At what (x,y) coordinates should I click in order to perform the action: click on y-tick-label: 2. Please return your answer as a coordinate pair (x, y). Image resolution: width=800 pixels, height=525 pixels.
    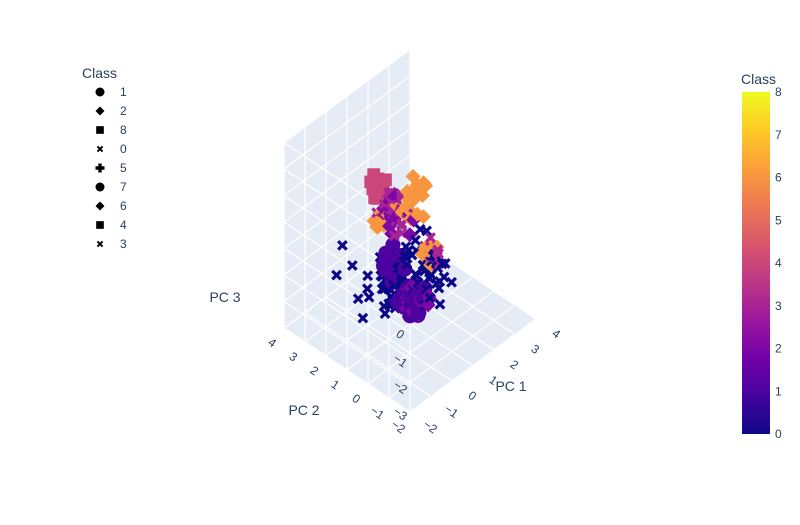
    Looking at the image, I should click on (315, 370).